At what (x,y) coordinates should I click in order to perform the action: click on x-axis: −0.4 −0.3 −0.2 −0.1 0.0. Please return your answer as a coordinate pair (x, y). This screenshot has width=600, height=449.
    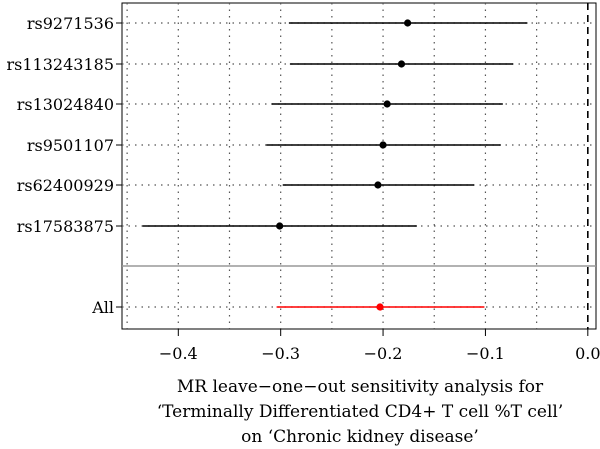
    Looking at the image, I should click on (379, 346).